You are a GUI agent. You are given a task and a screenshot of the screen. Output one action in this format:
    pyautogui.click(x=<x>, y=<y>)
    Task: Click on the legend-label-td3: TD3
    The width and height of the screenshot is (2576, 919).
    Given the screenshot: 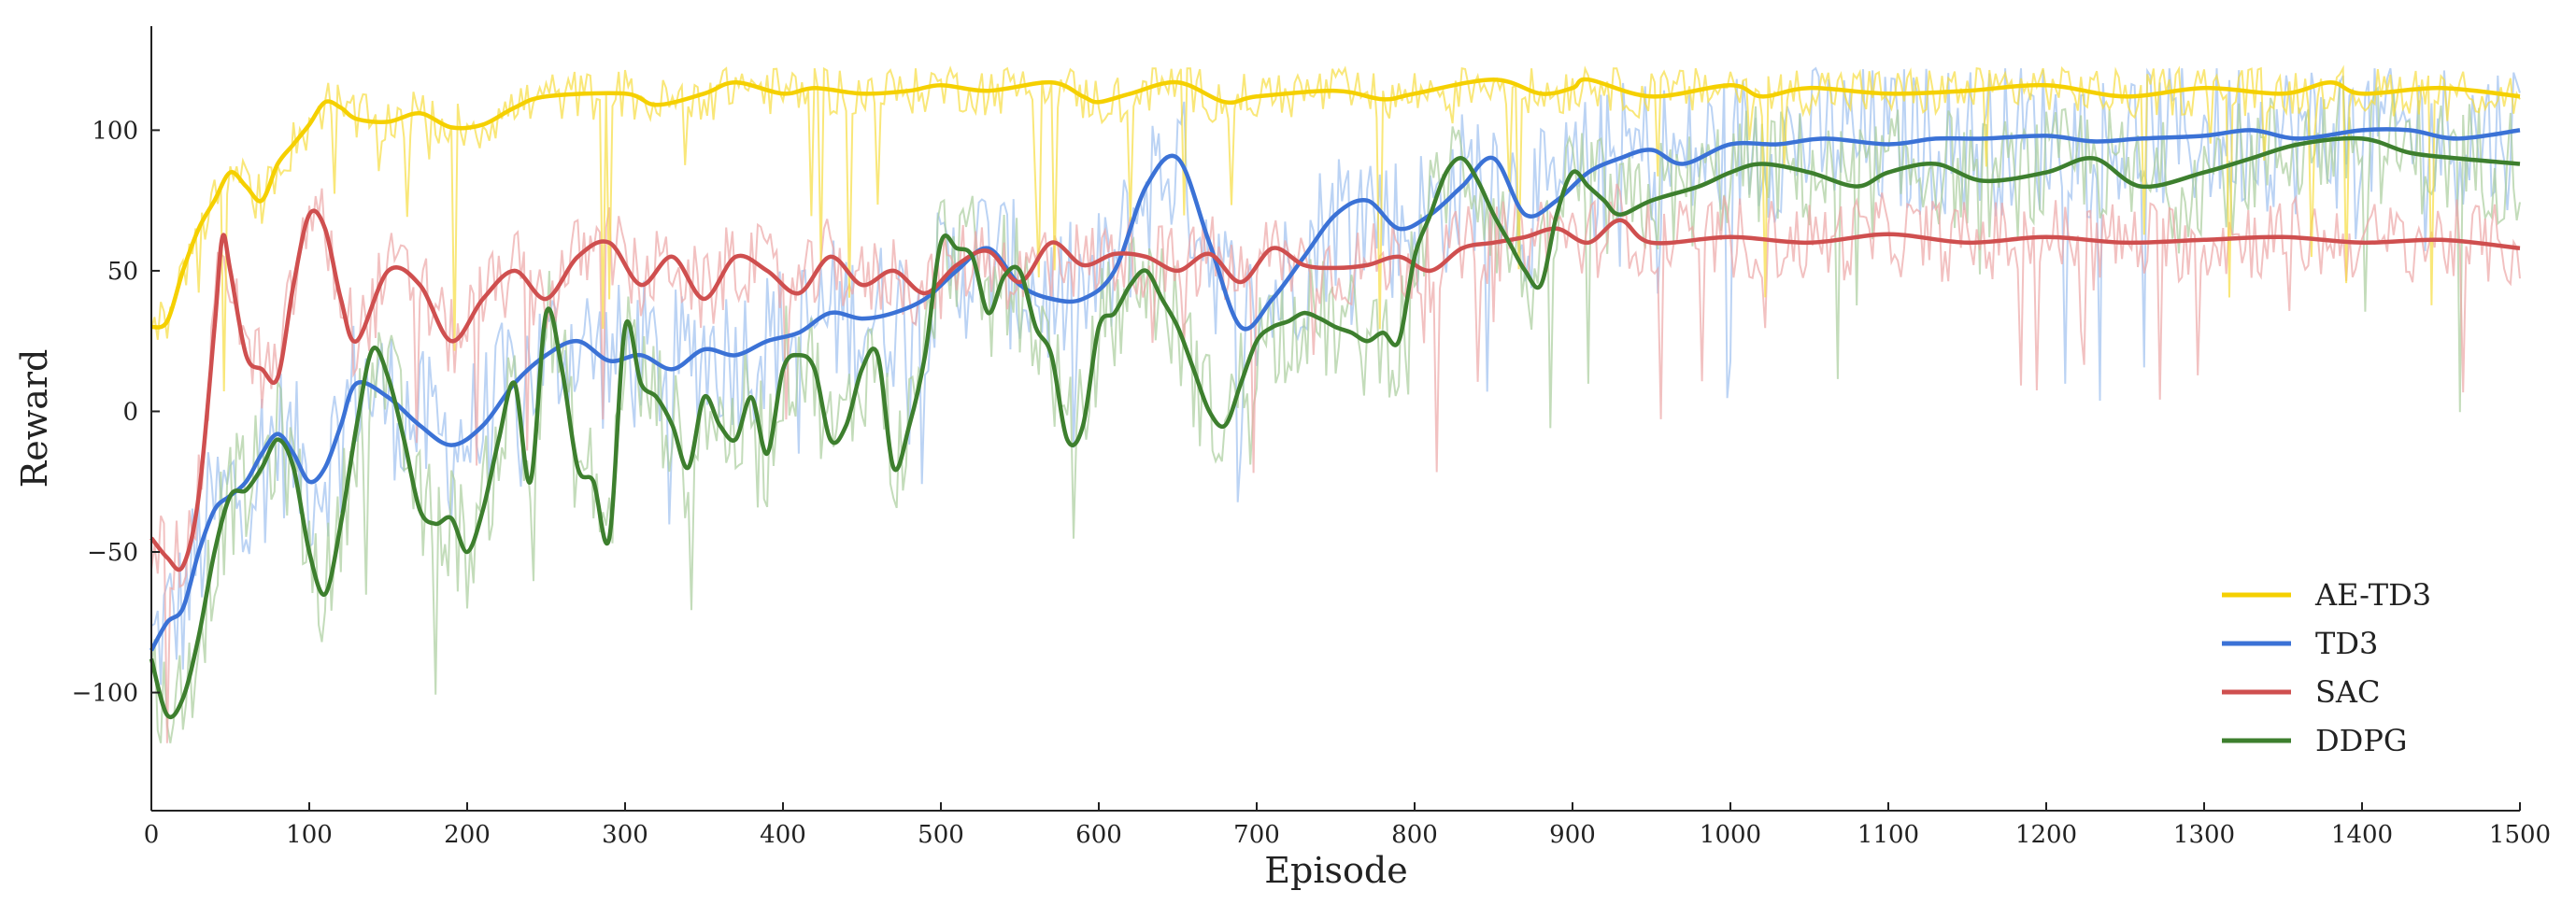 What is the action you would take?
    pyautogui.click(x=2346, y=643)
    